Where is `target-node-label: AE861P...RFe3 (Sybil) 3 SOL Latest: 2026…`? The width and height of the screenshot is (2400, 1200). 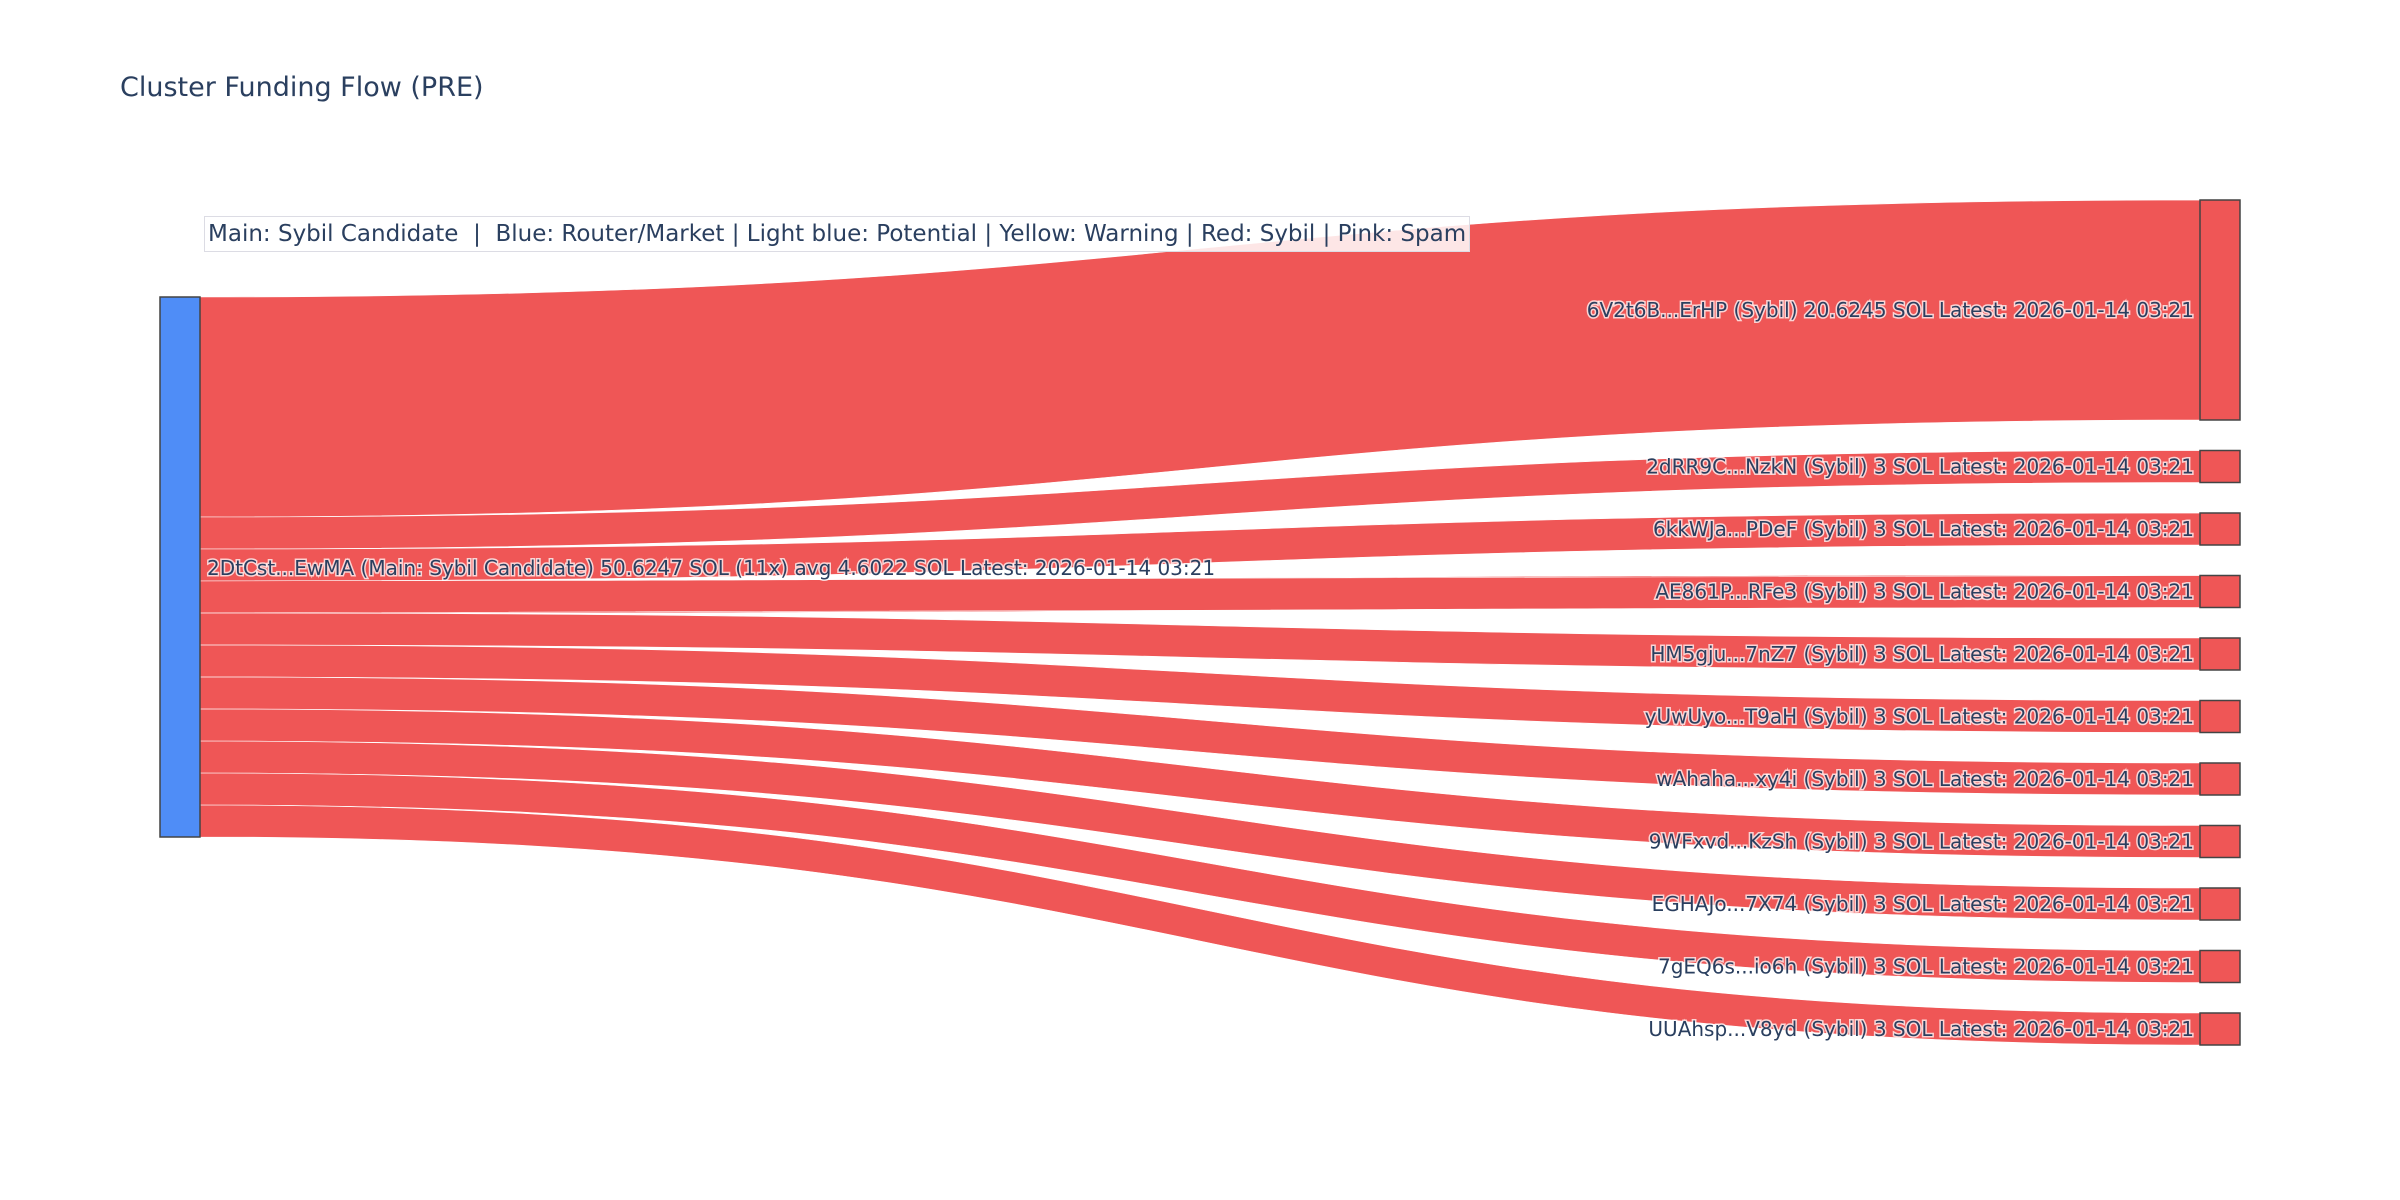
target-node-label: AE861P...RFe3 (Sybil) 3 SOL Latest: 2026… is located at coordinates (1924, 591).